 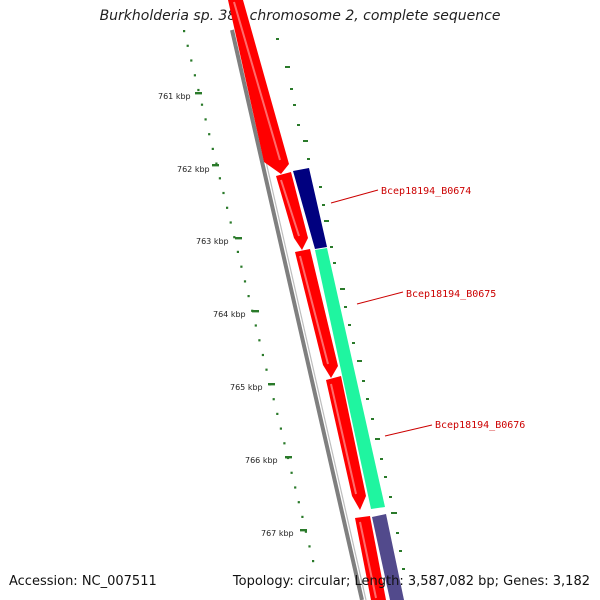 What do you see at coordinates (261, 460) in the screenshot?
I see `tick-label: 766 kbp` at bounding box center [261, 460].